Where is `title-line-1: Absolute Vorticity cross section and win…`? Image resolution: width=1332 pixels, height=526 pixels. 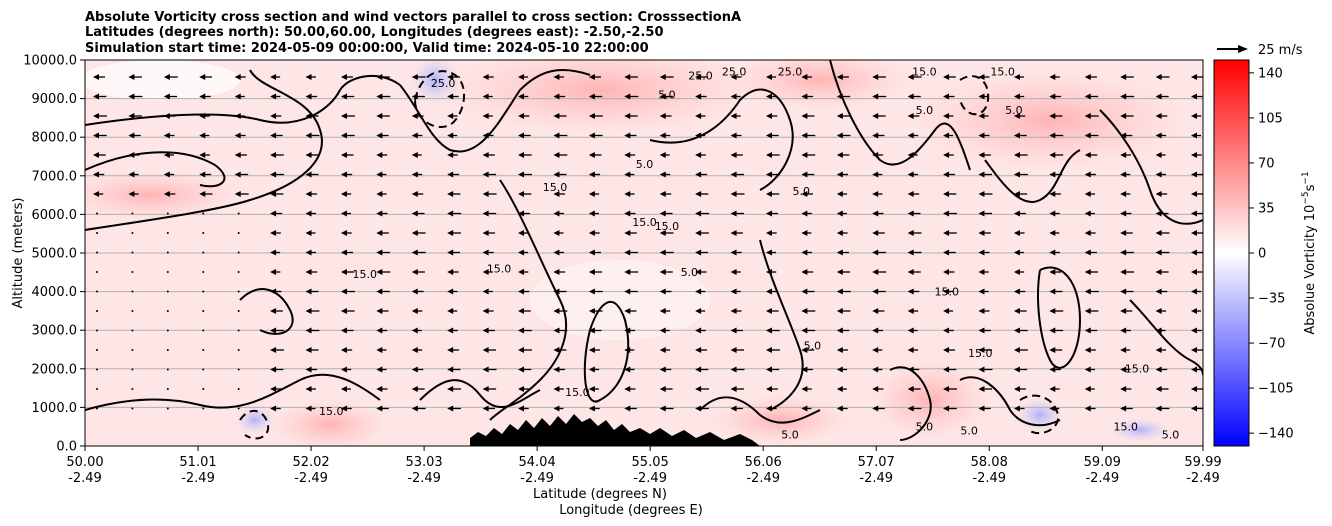 title-line-1: Absolute Vorticity cross section and win… is located at coordinates (413, 17).